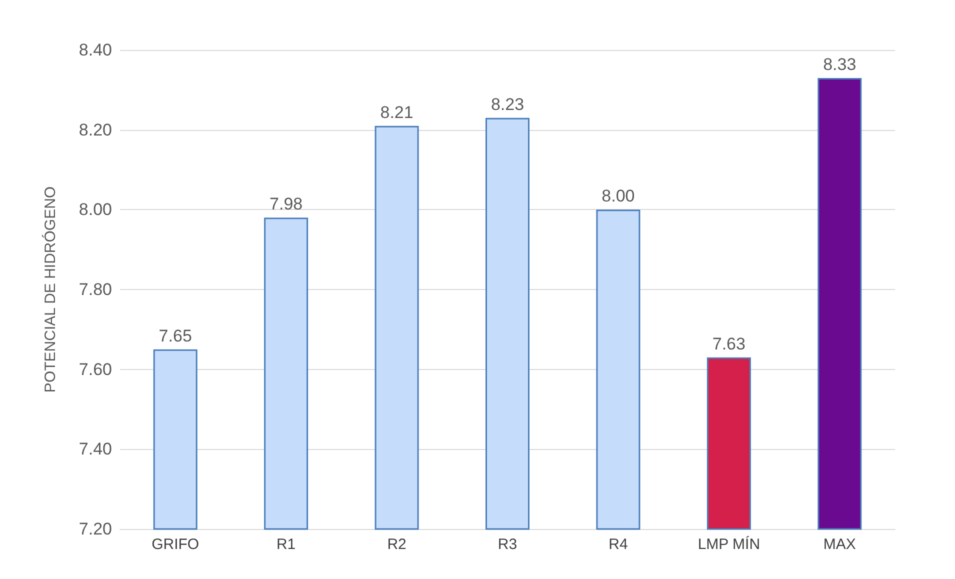 The height and width of the screenshot is (579, 955). I want to click on x-tick-label: R3, so click(508, 544).